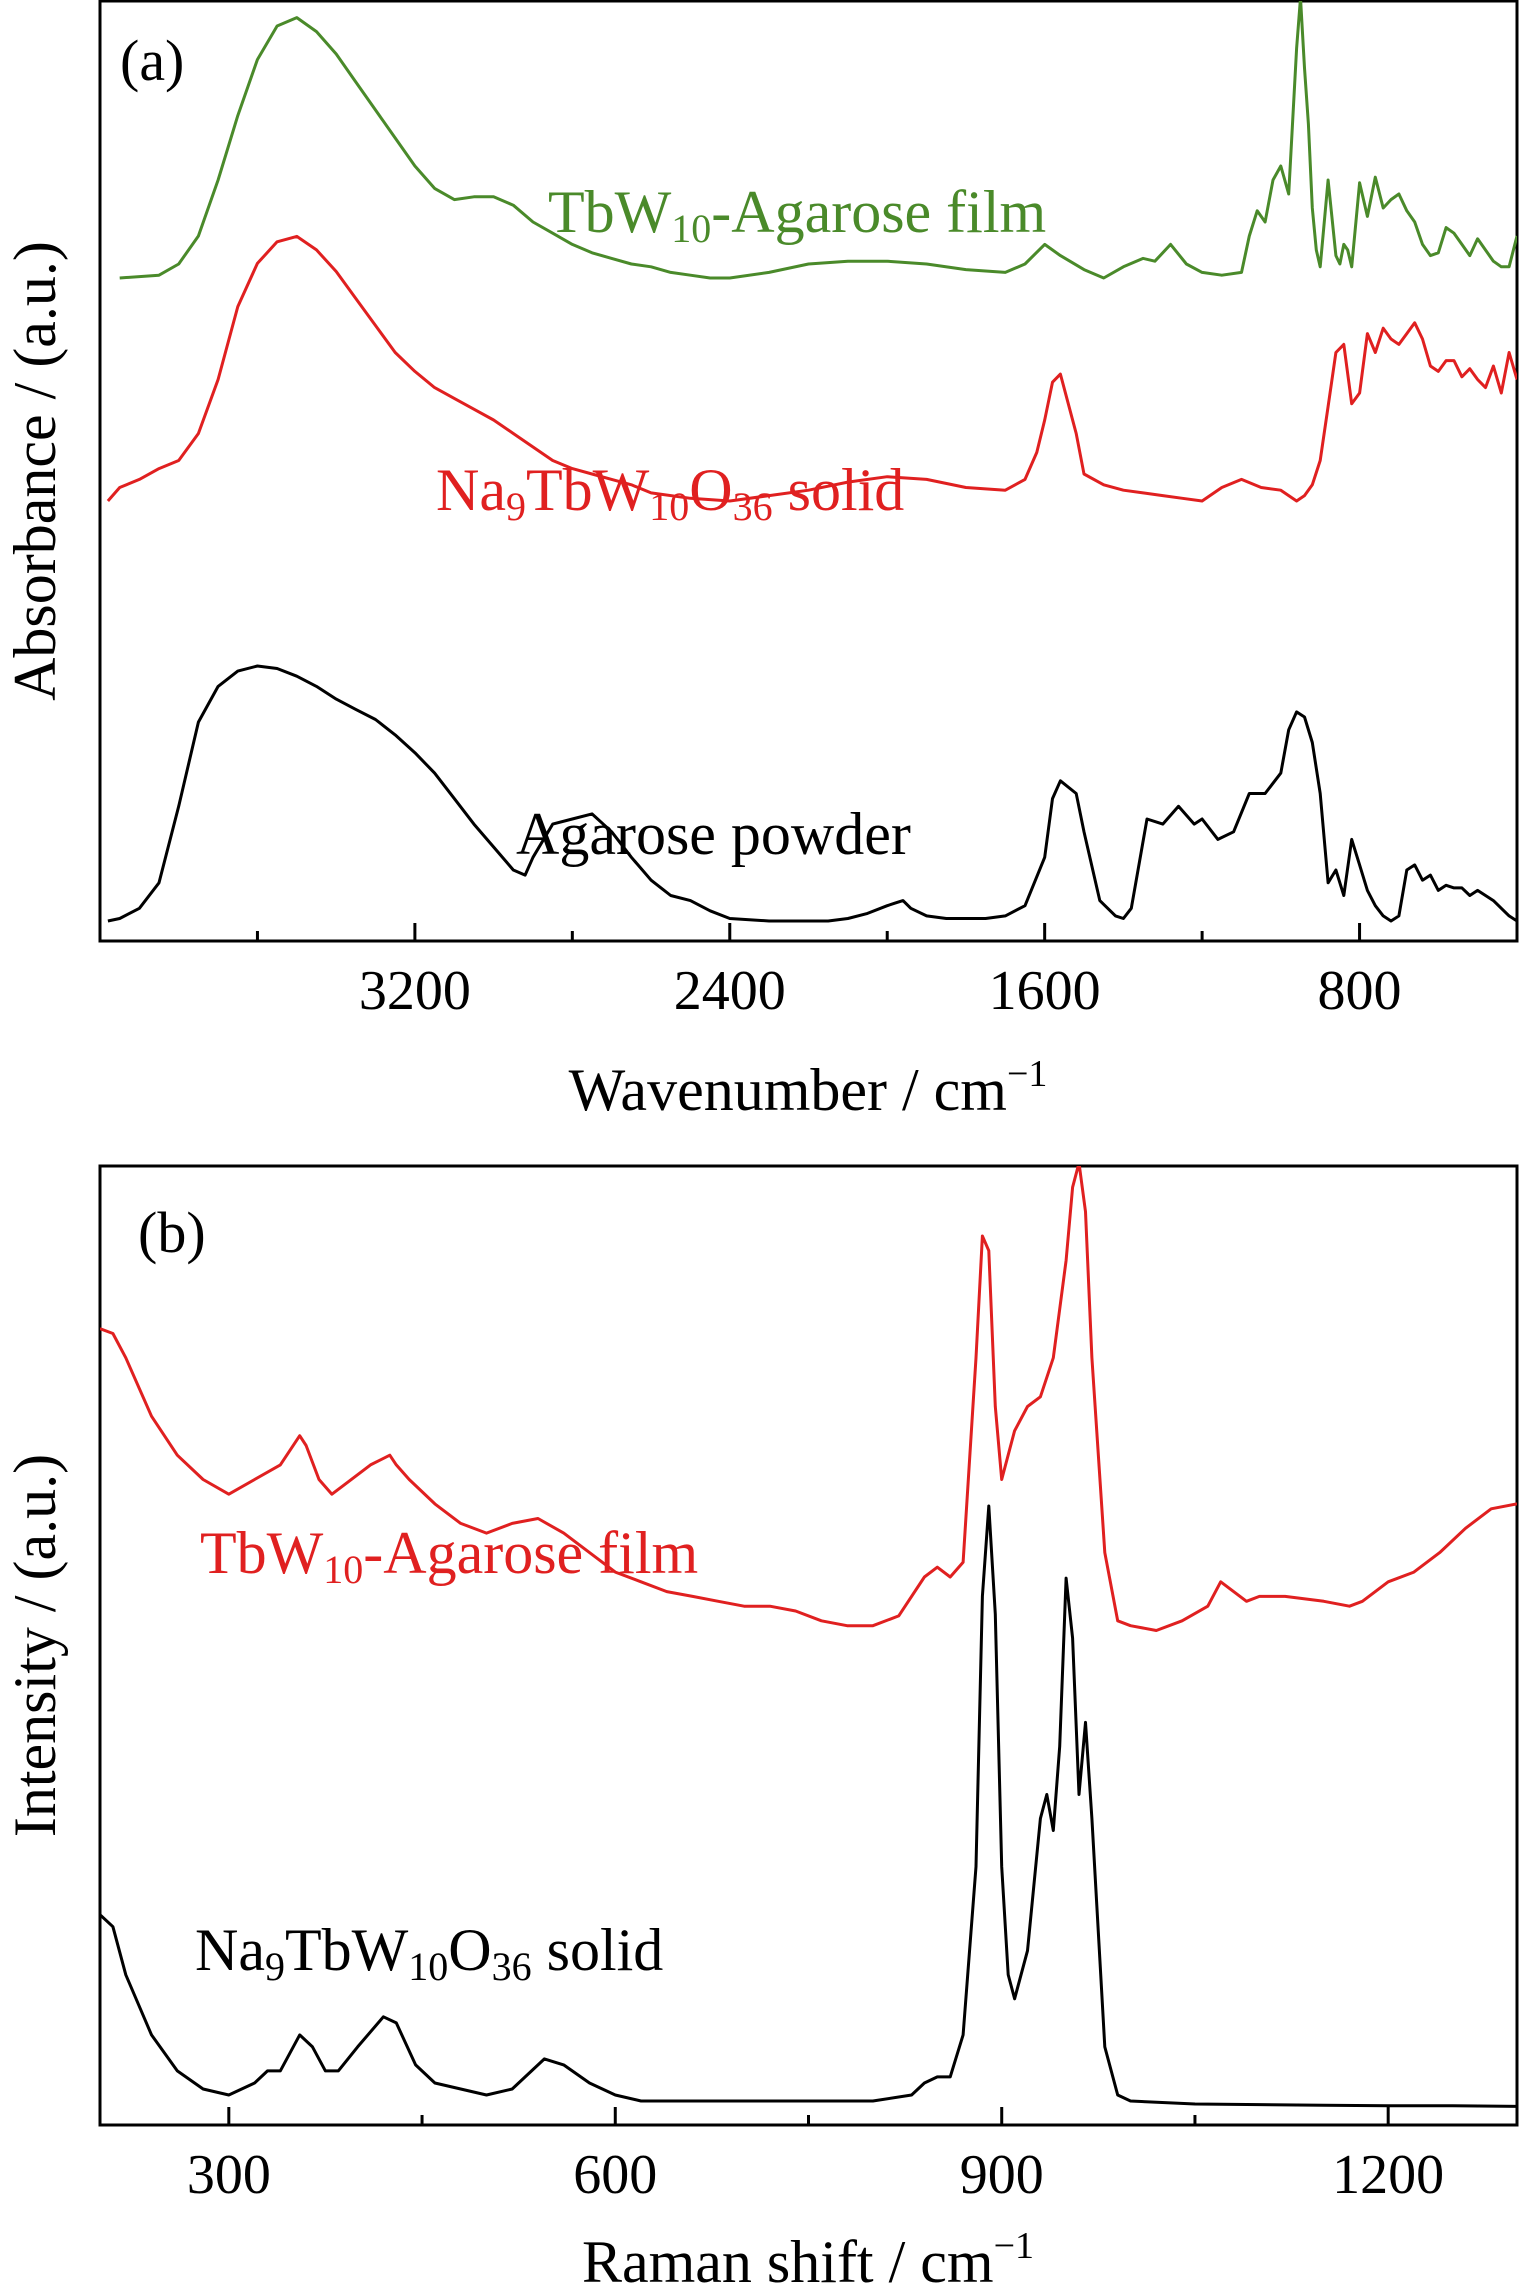  I want to click on x-tick-label: 300, so click(229, 2175).